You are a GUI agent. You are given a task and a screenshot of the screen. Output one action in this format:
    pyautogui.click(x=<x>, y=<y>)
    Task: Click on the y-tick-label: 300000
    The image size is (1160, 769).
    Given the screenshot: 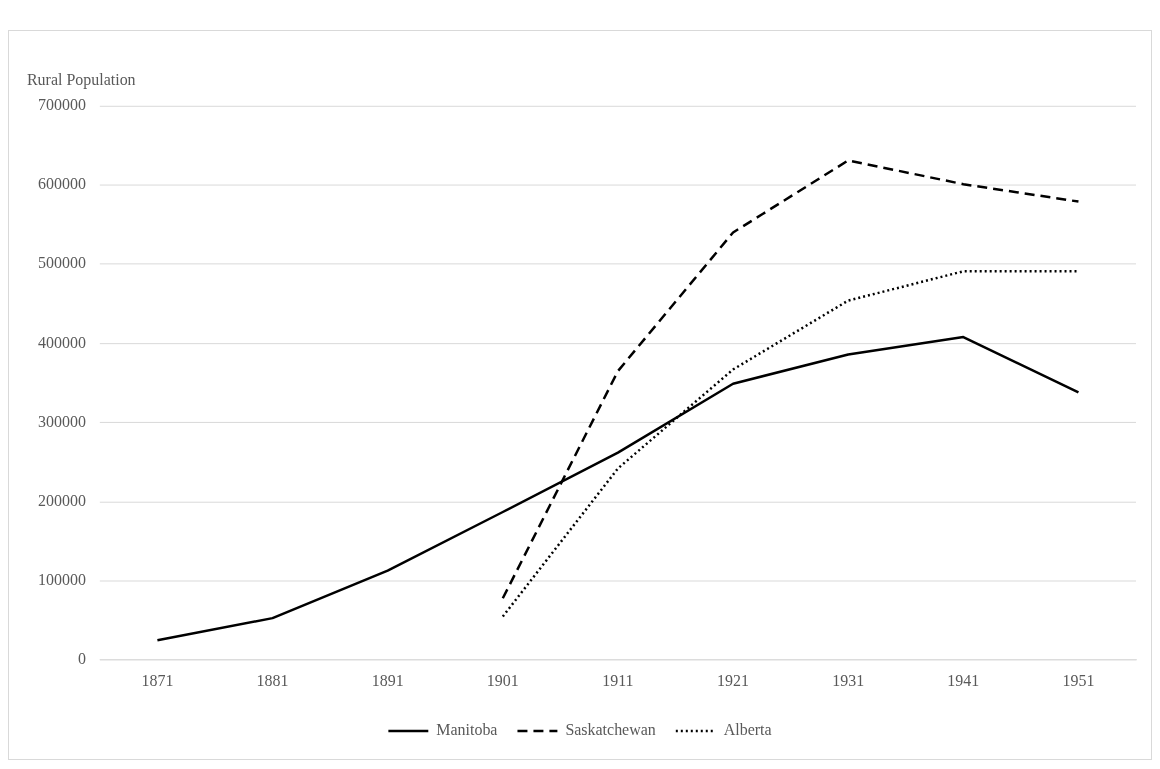 What is the action you would take?
    pyautogui.click(x=61, y=421)
    